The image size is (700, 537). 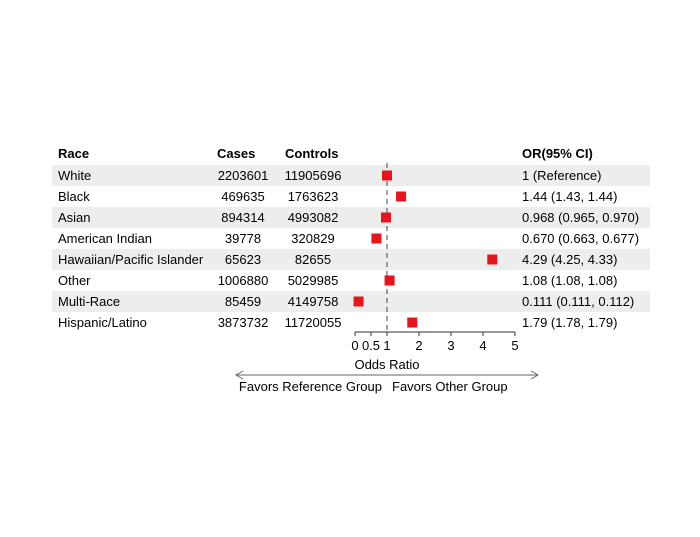 I want to click on markers, so click(x=425, y=249).